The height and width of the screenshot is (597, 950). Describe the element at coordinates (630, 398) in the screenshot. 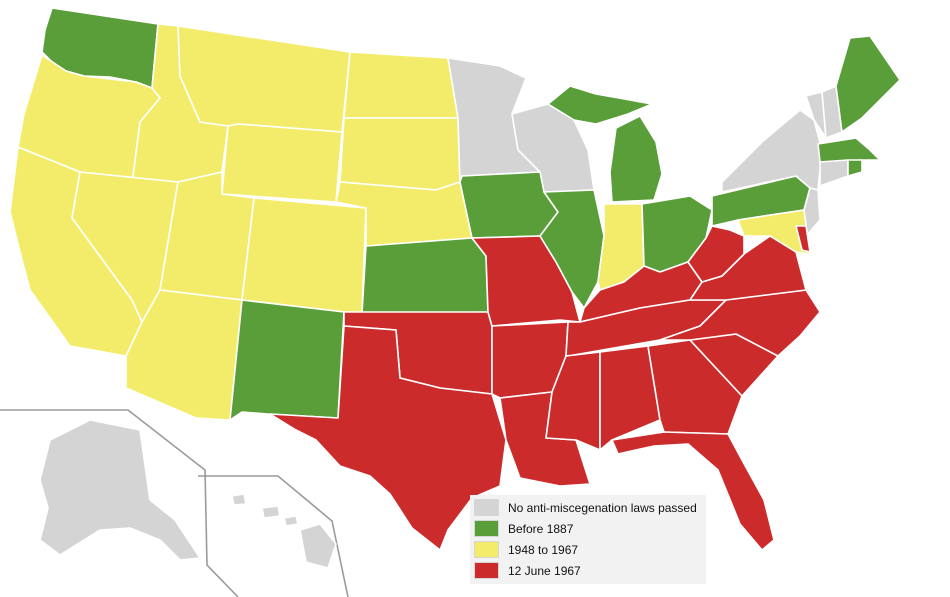

I see `state-alabama` at that location.